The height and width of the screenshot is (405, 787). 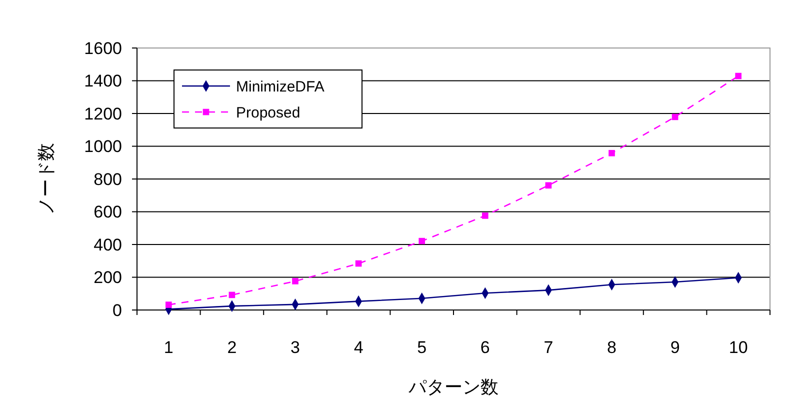 I want to click on x-tick-label: 5, so click(x=422, y=347).